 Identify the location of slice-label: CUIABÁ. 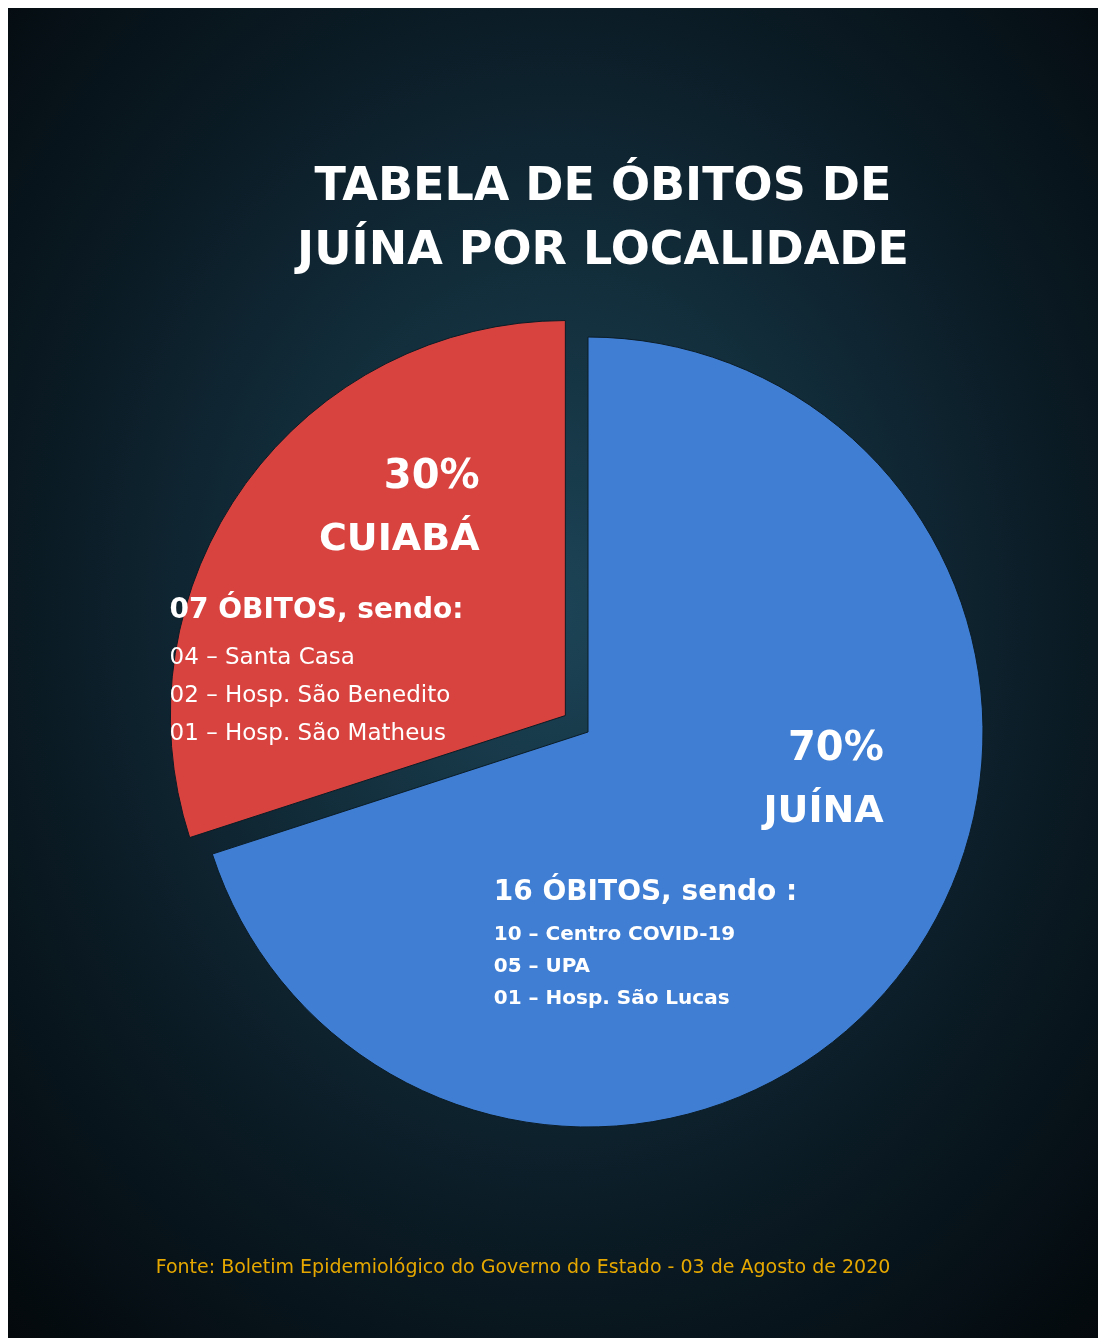
(399, 536).